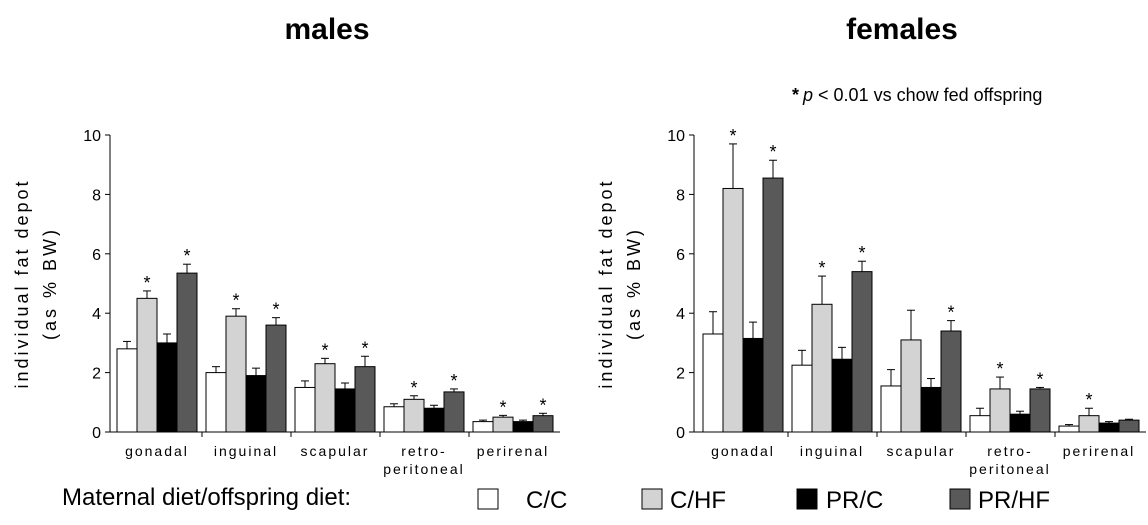  Describe the element at coordinates (96, 433) in the screenshot. I see `y-tick-label: 0` at that location.